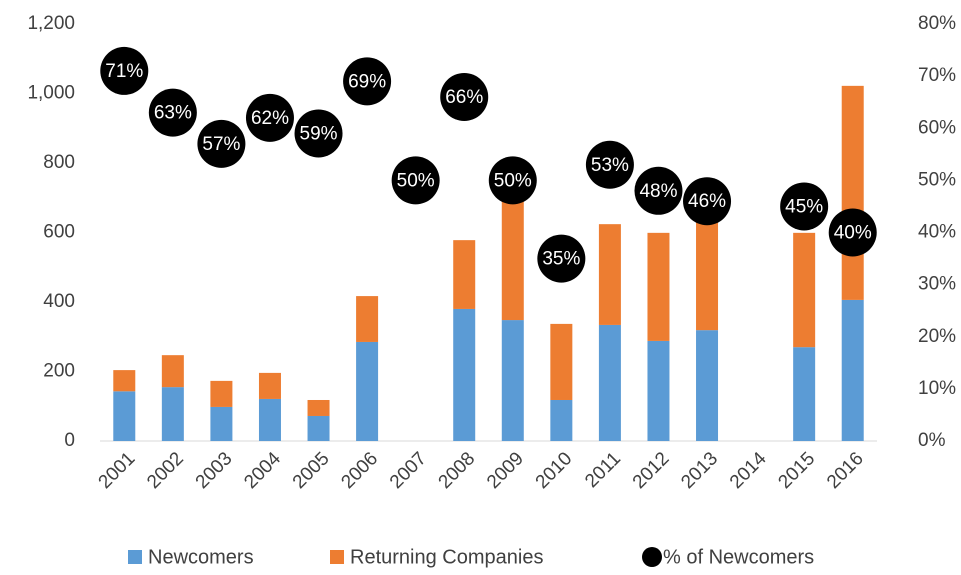 This screenshot has height=575, width=961. I want to click on dot-label: 45%, so click(804, 206).